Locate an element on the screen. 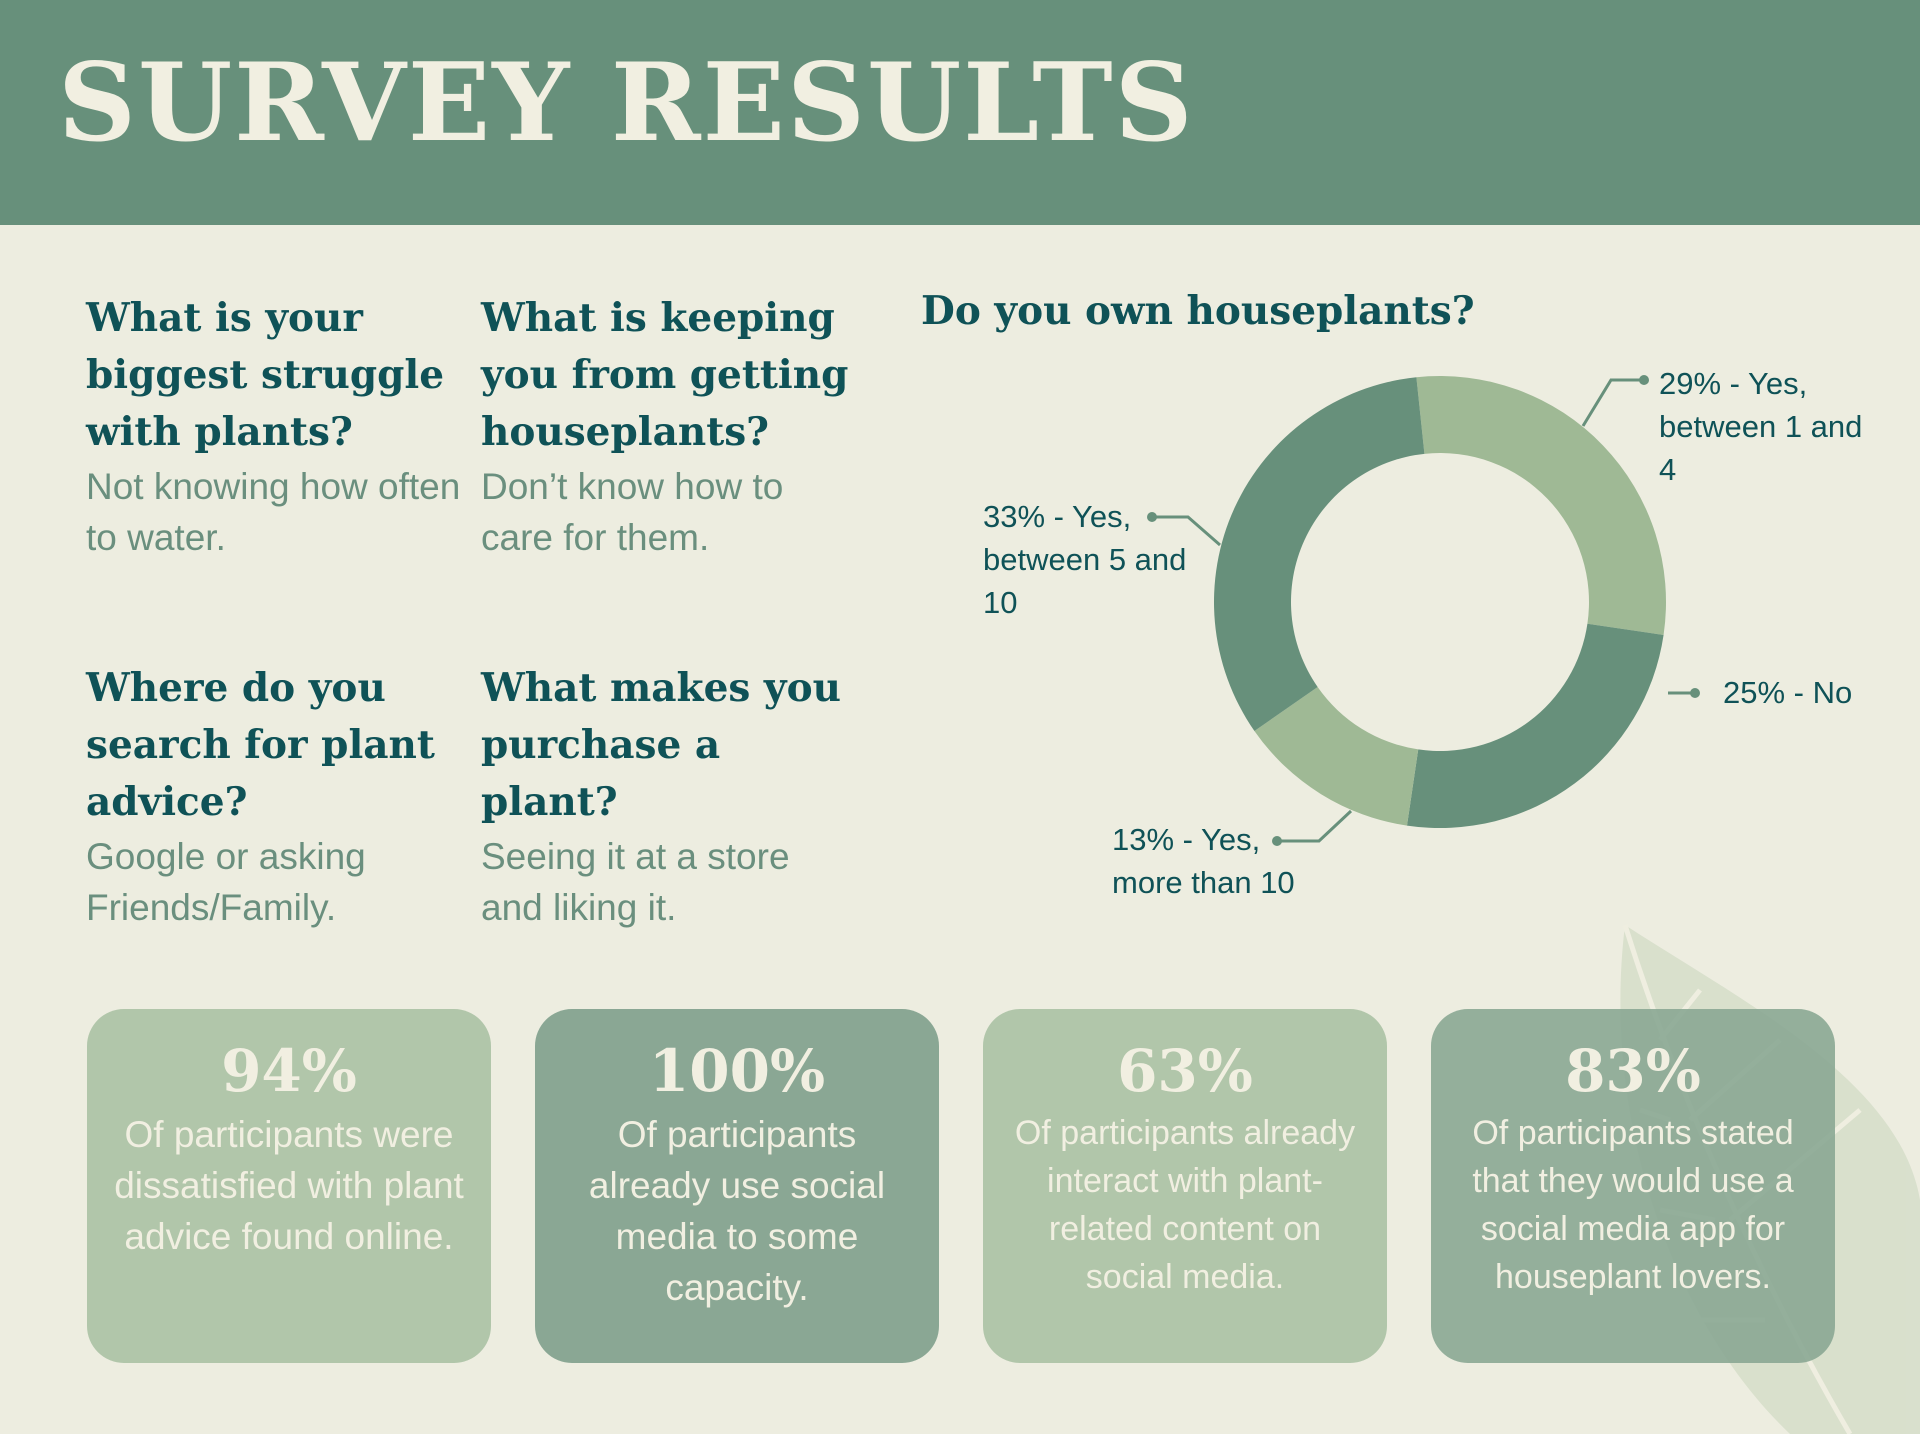 The height and width of the screenshot is (1434, 1920). answer: Don’t know how to care for them. is located at coordinates (632, 512).